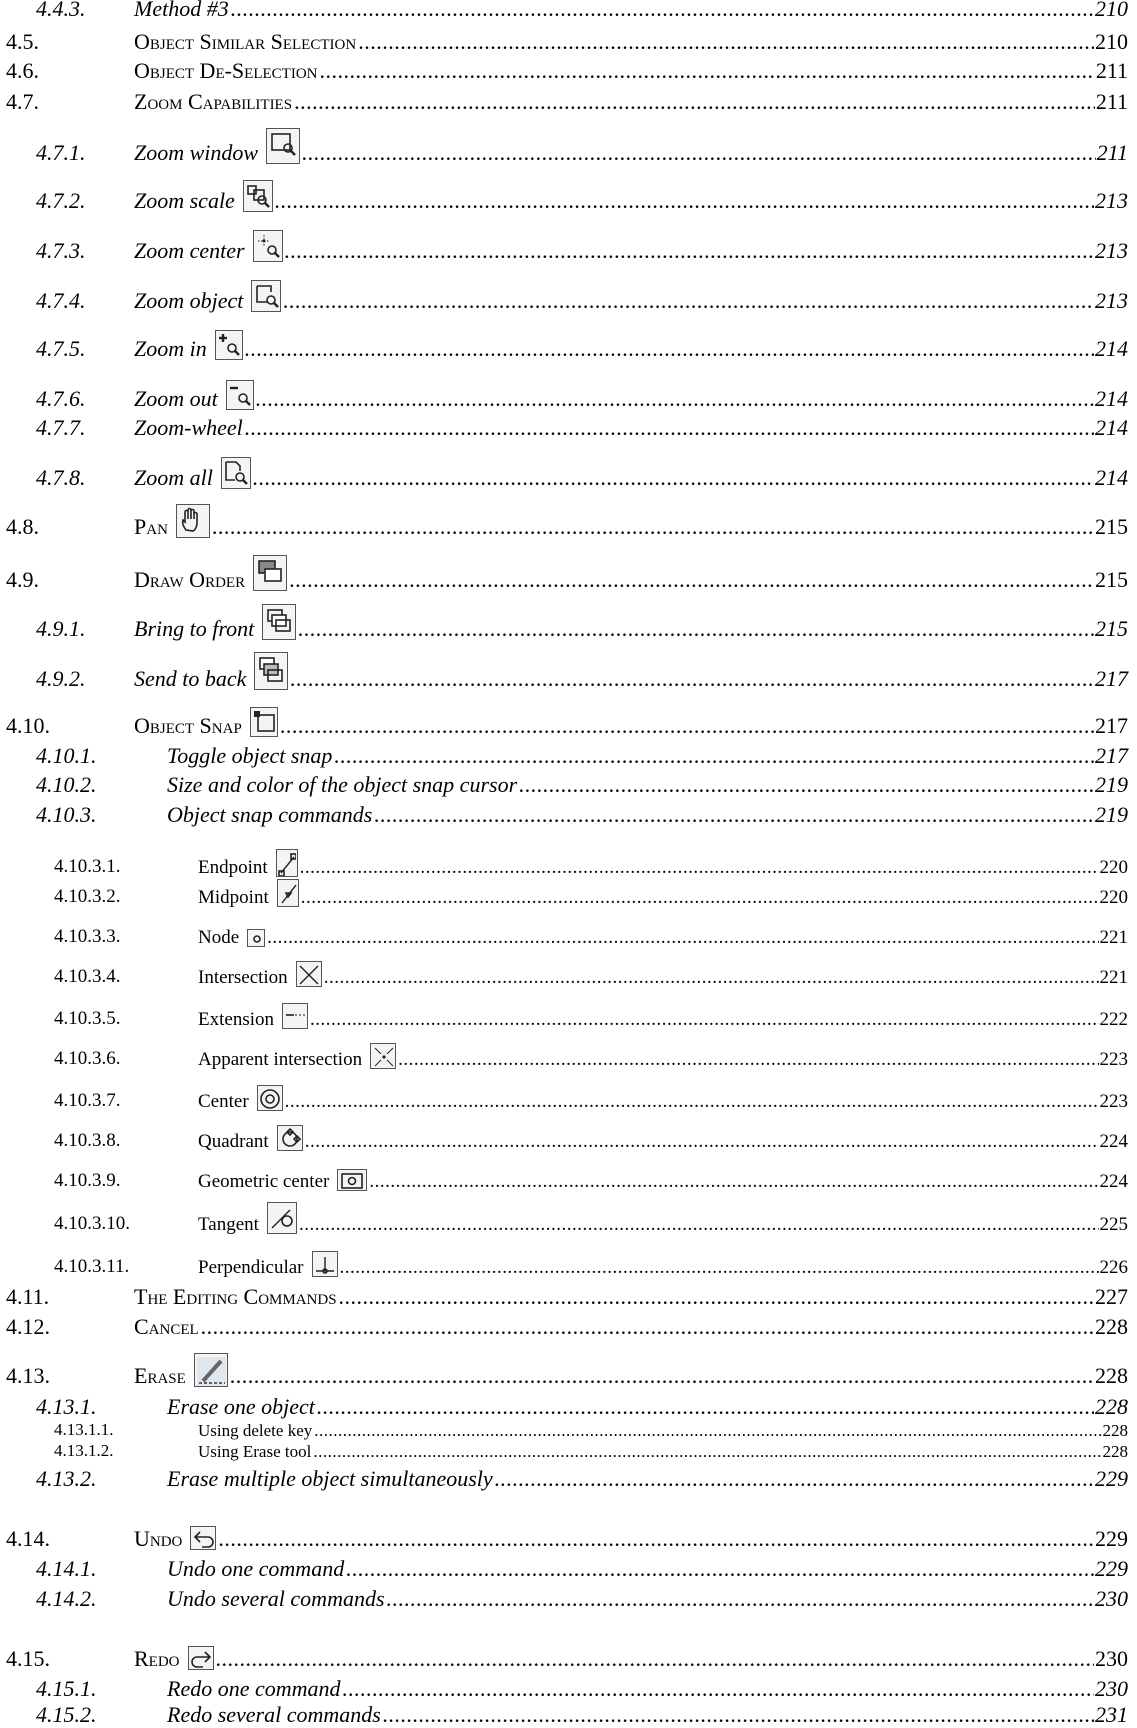  I want to click on toc-entry: 4.10.3.4. Intersection 221, so click(568, 977).